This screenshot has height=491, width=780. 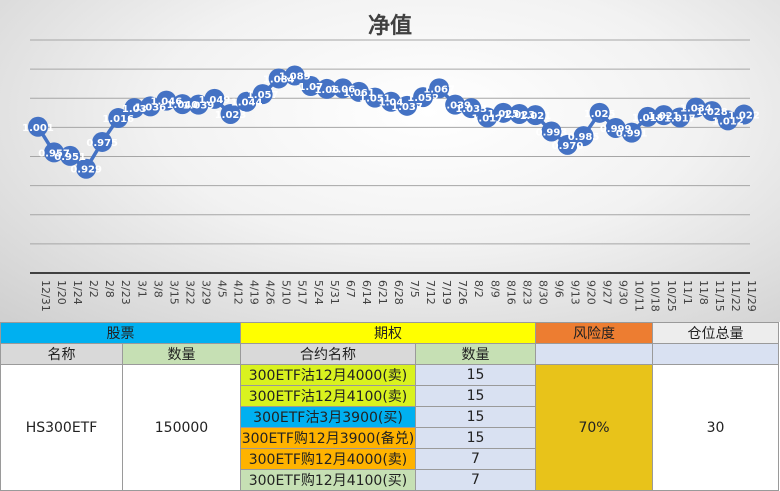 What do you see at coordinates (254, 292) in the screenshot?
I see `x-tick-label: 4/19` at bounding box center [254, 292].